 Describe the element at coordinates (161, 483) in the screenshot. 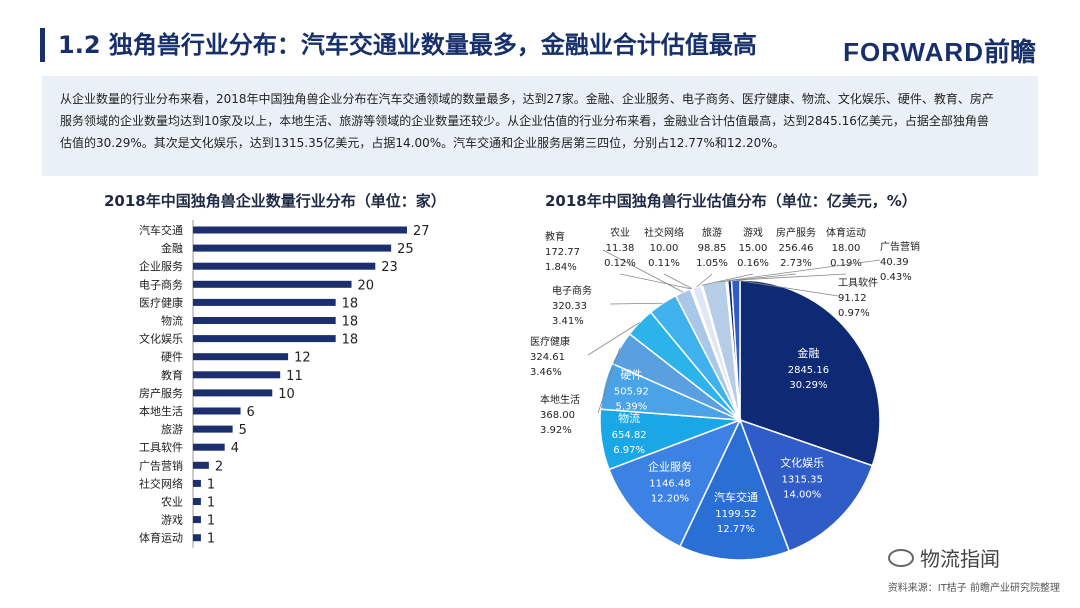

I see `bar-category-label: 社交网络` at that location.